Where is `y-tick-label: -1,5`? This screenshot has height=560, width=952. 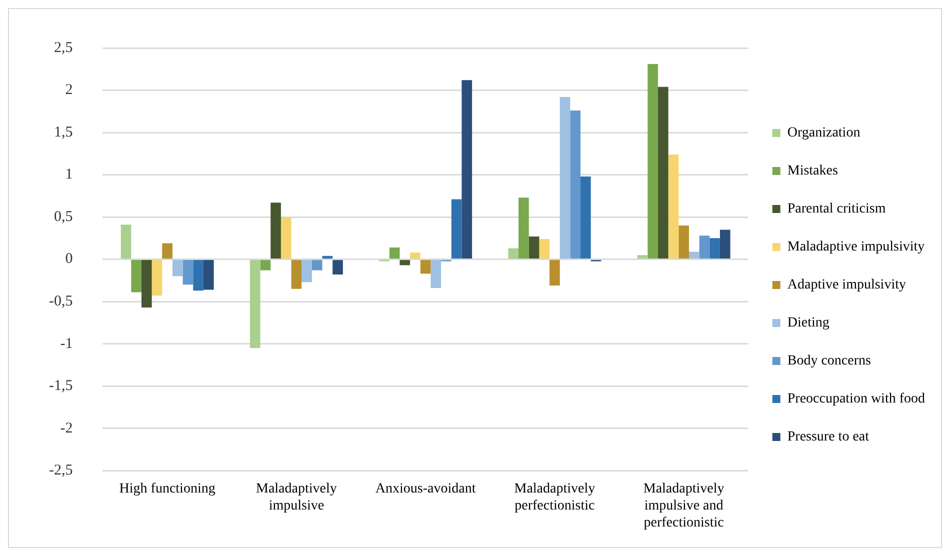
y-tick-label: -1,5 is located at coordinates (60, 386).